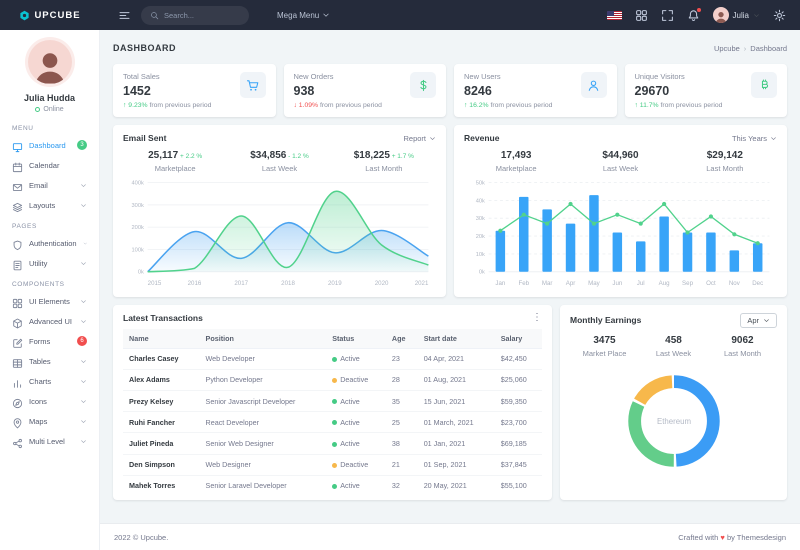 This screenshot has width=800, height=550. I want to click on sidebar-item-authentication: Authentication, so click(49, 243).